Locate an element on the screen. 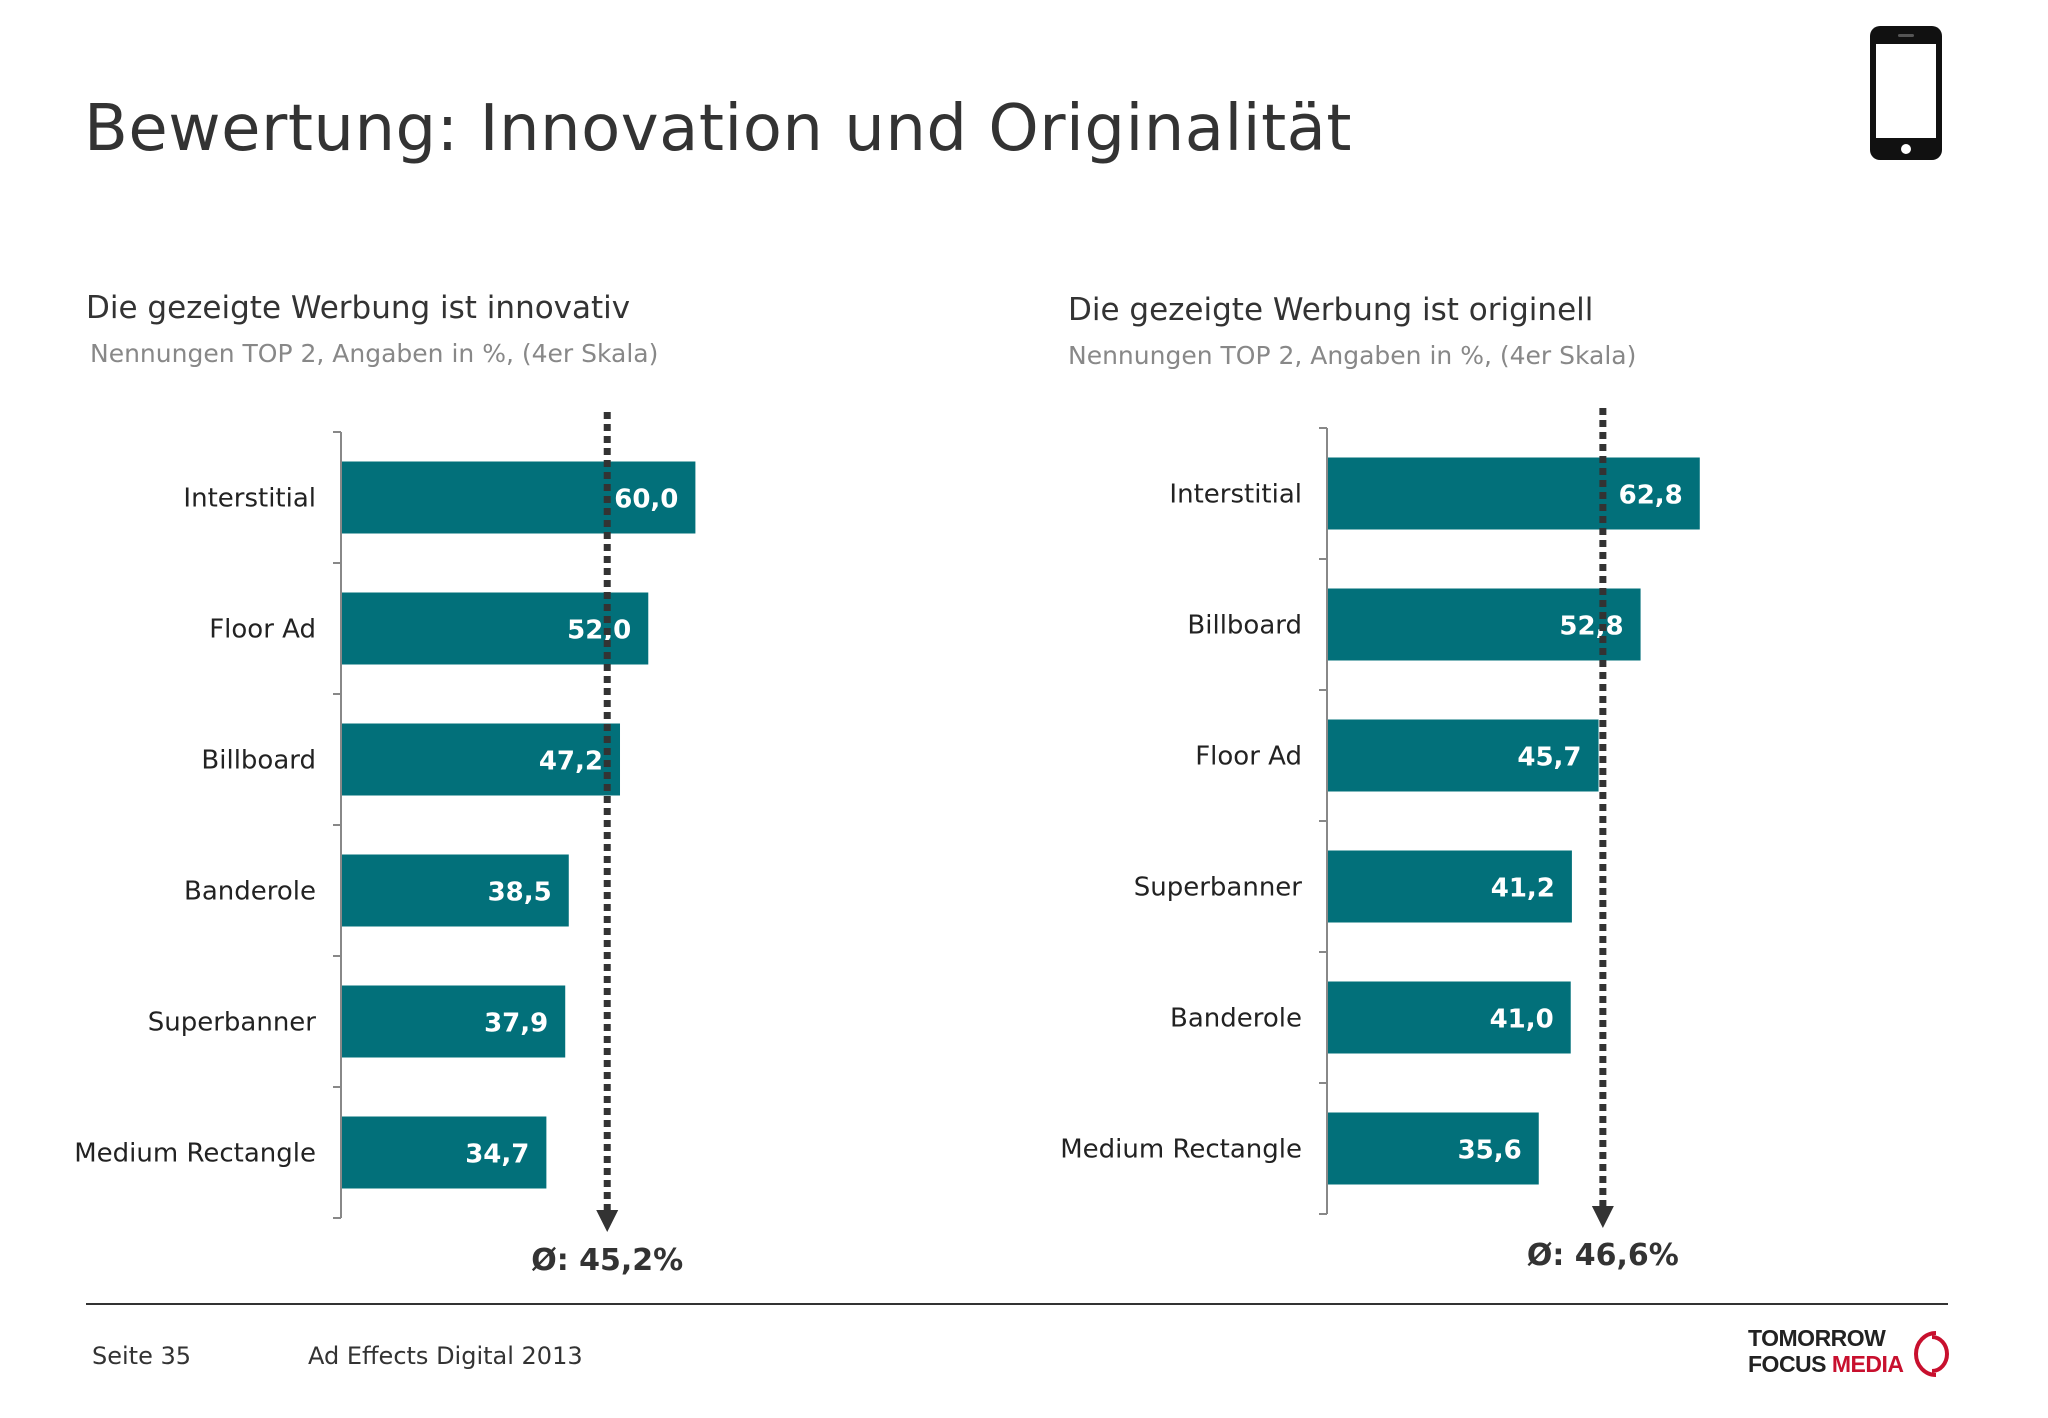 This screenshot has width=2048, height=1418. smartphone-icon is located at coordinates (1906, 93).